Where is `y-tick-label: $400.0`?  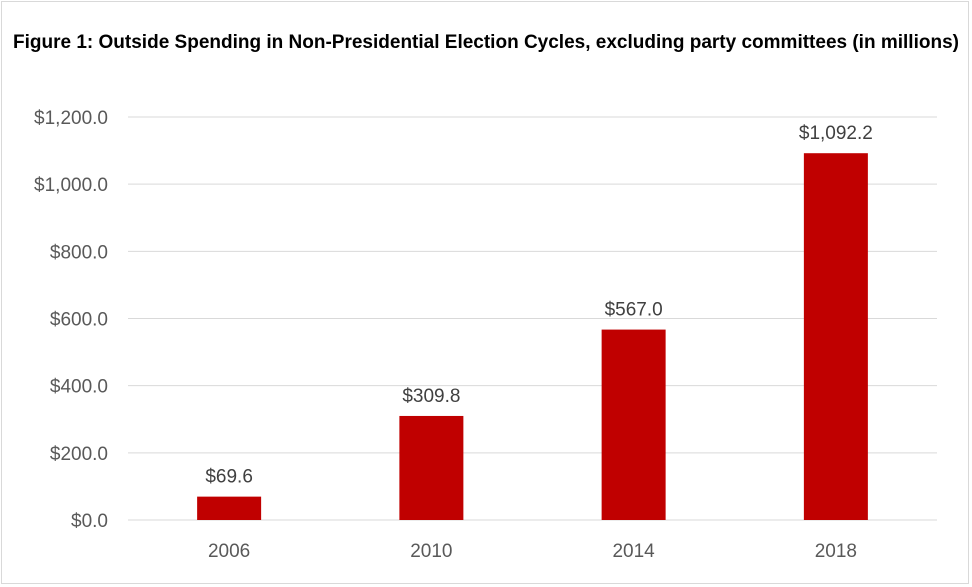
y-tick-label: $400.0 is located at coordinates (79, 387).